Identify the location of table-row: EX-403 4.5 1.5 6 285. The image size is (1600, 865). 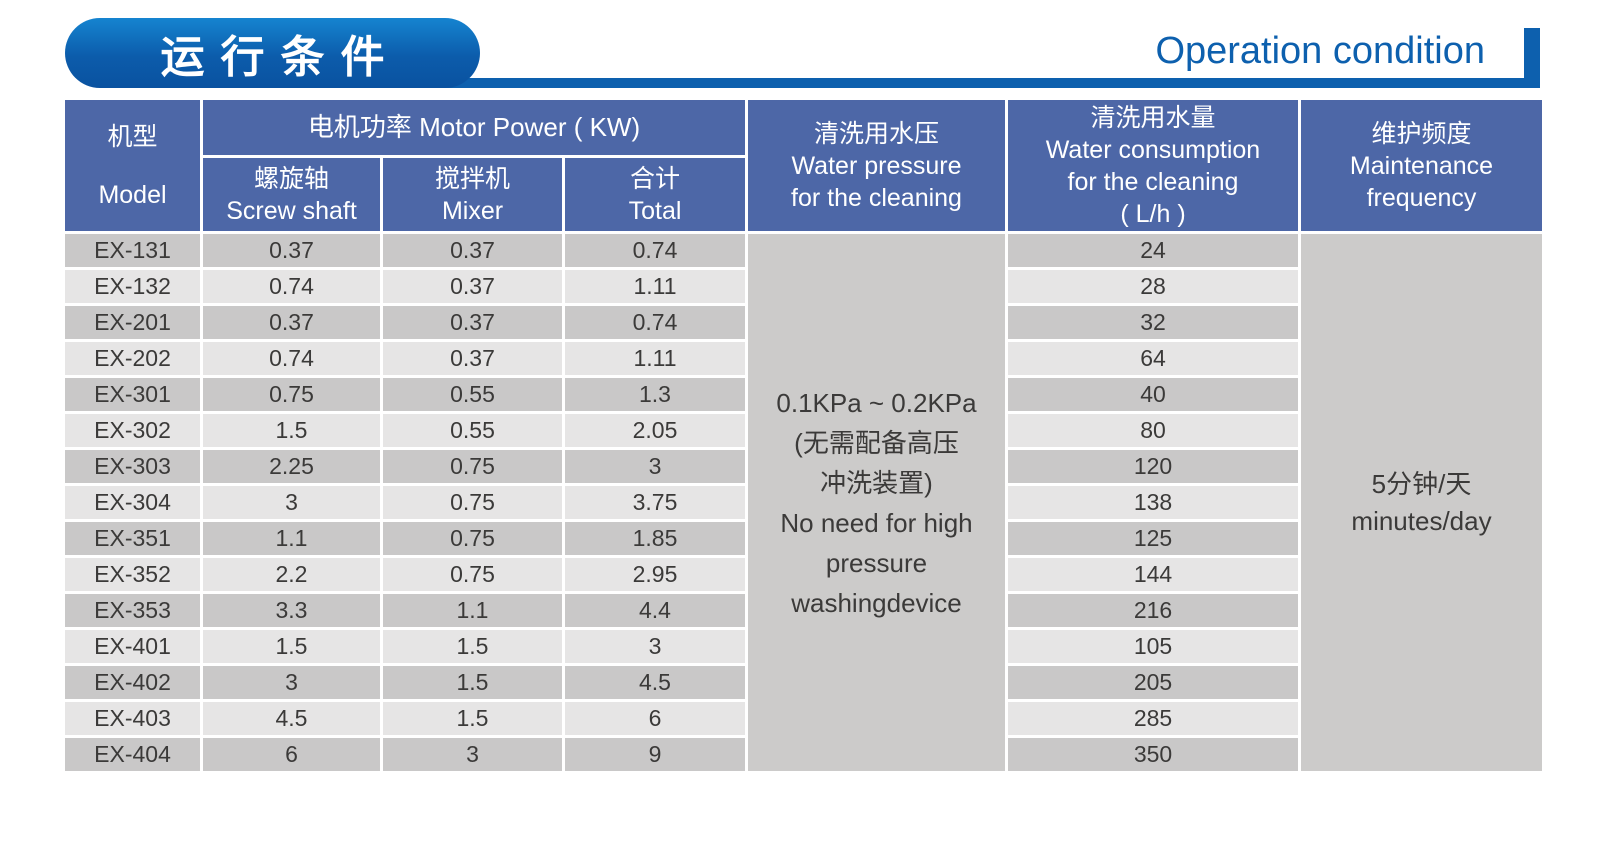
(803, 718).